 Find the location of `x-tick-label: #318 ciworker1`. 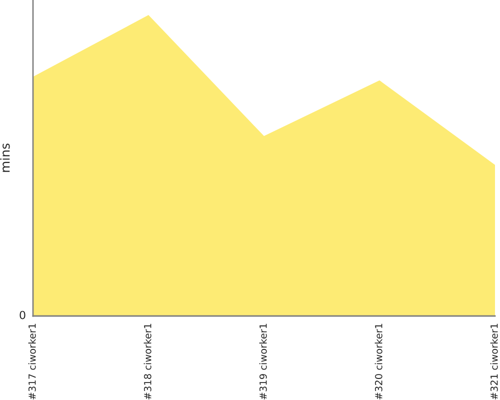

x-tick-label: #318 ciworker1 is located at coordinates (148, 362).